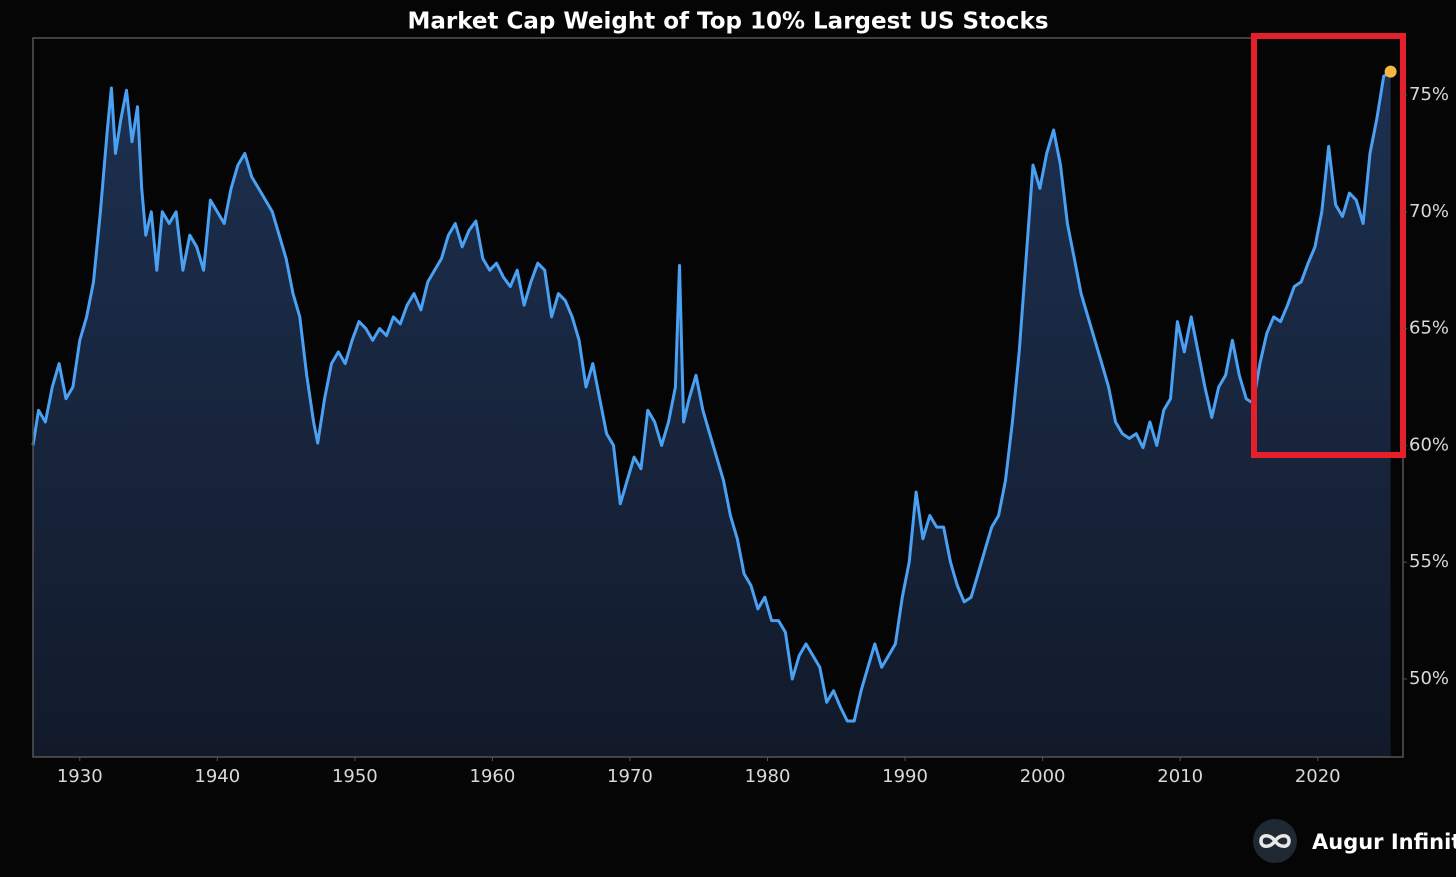 The height and width of the screenshot is (877, 1456). Describe the element at coordinates (493, 776) in the screenshot. I see `x-tick-label: 1960` at that location.